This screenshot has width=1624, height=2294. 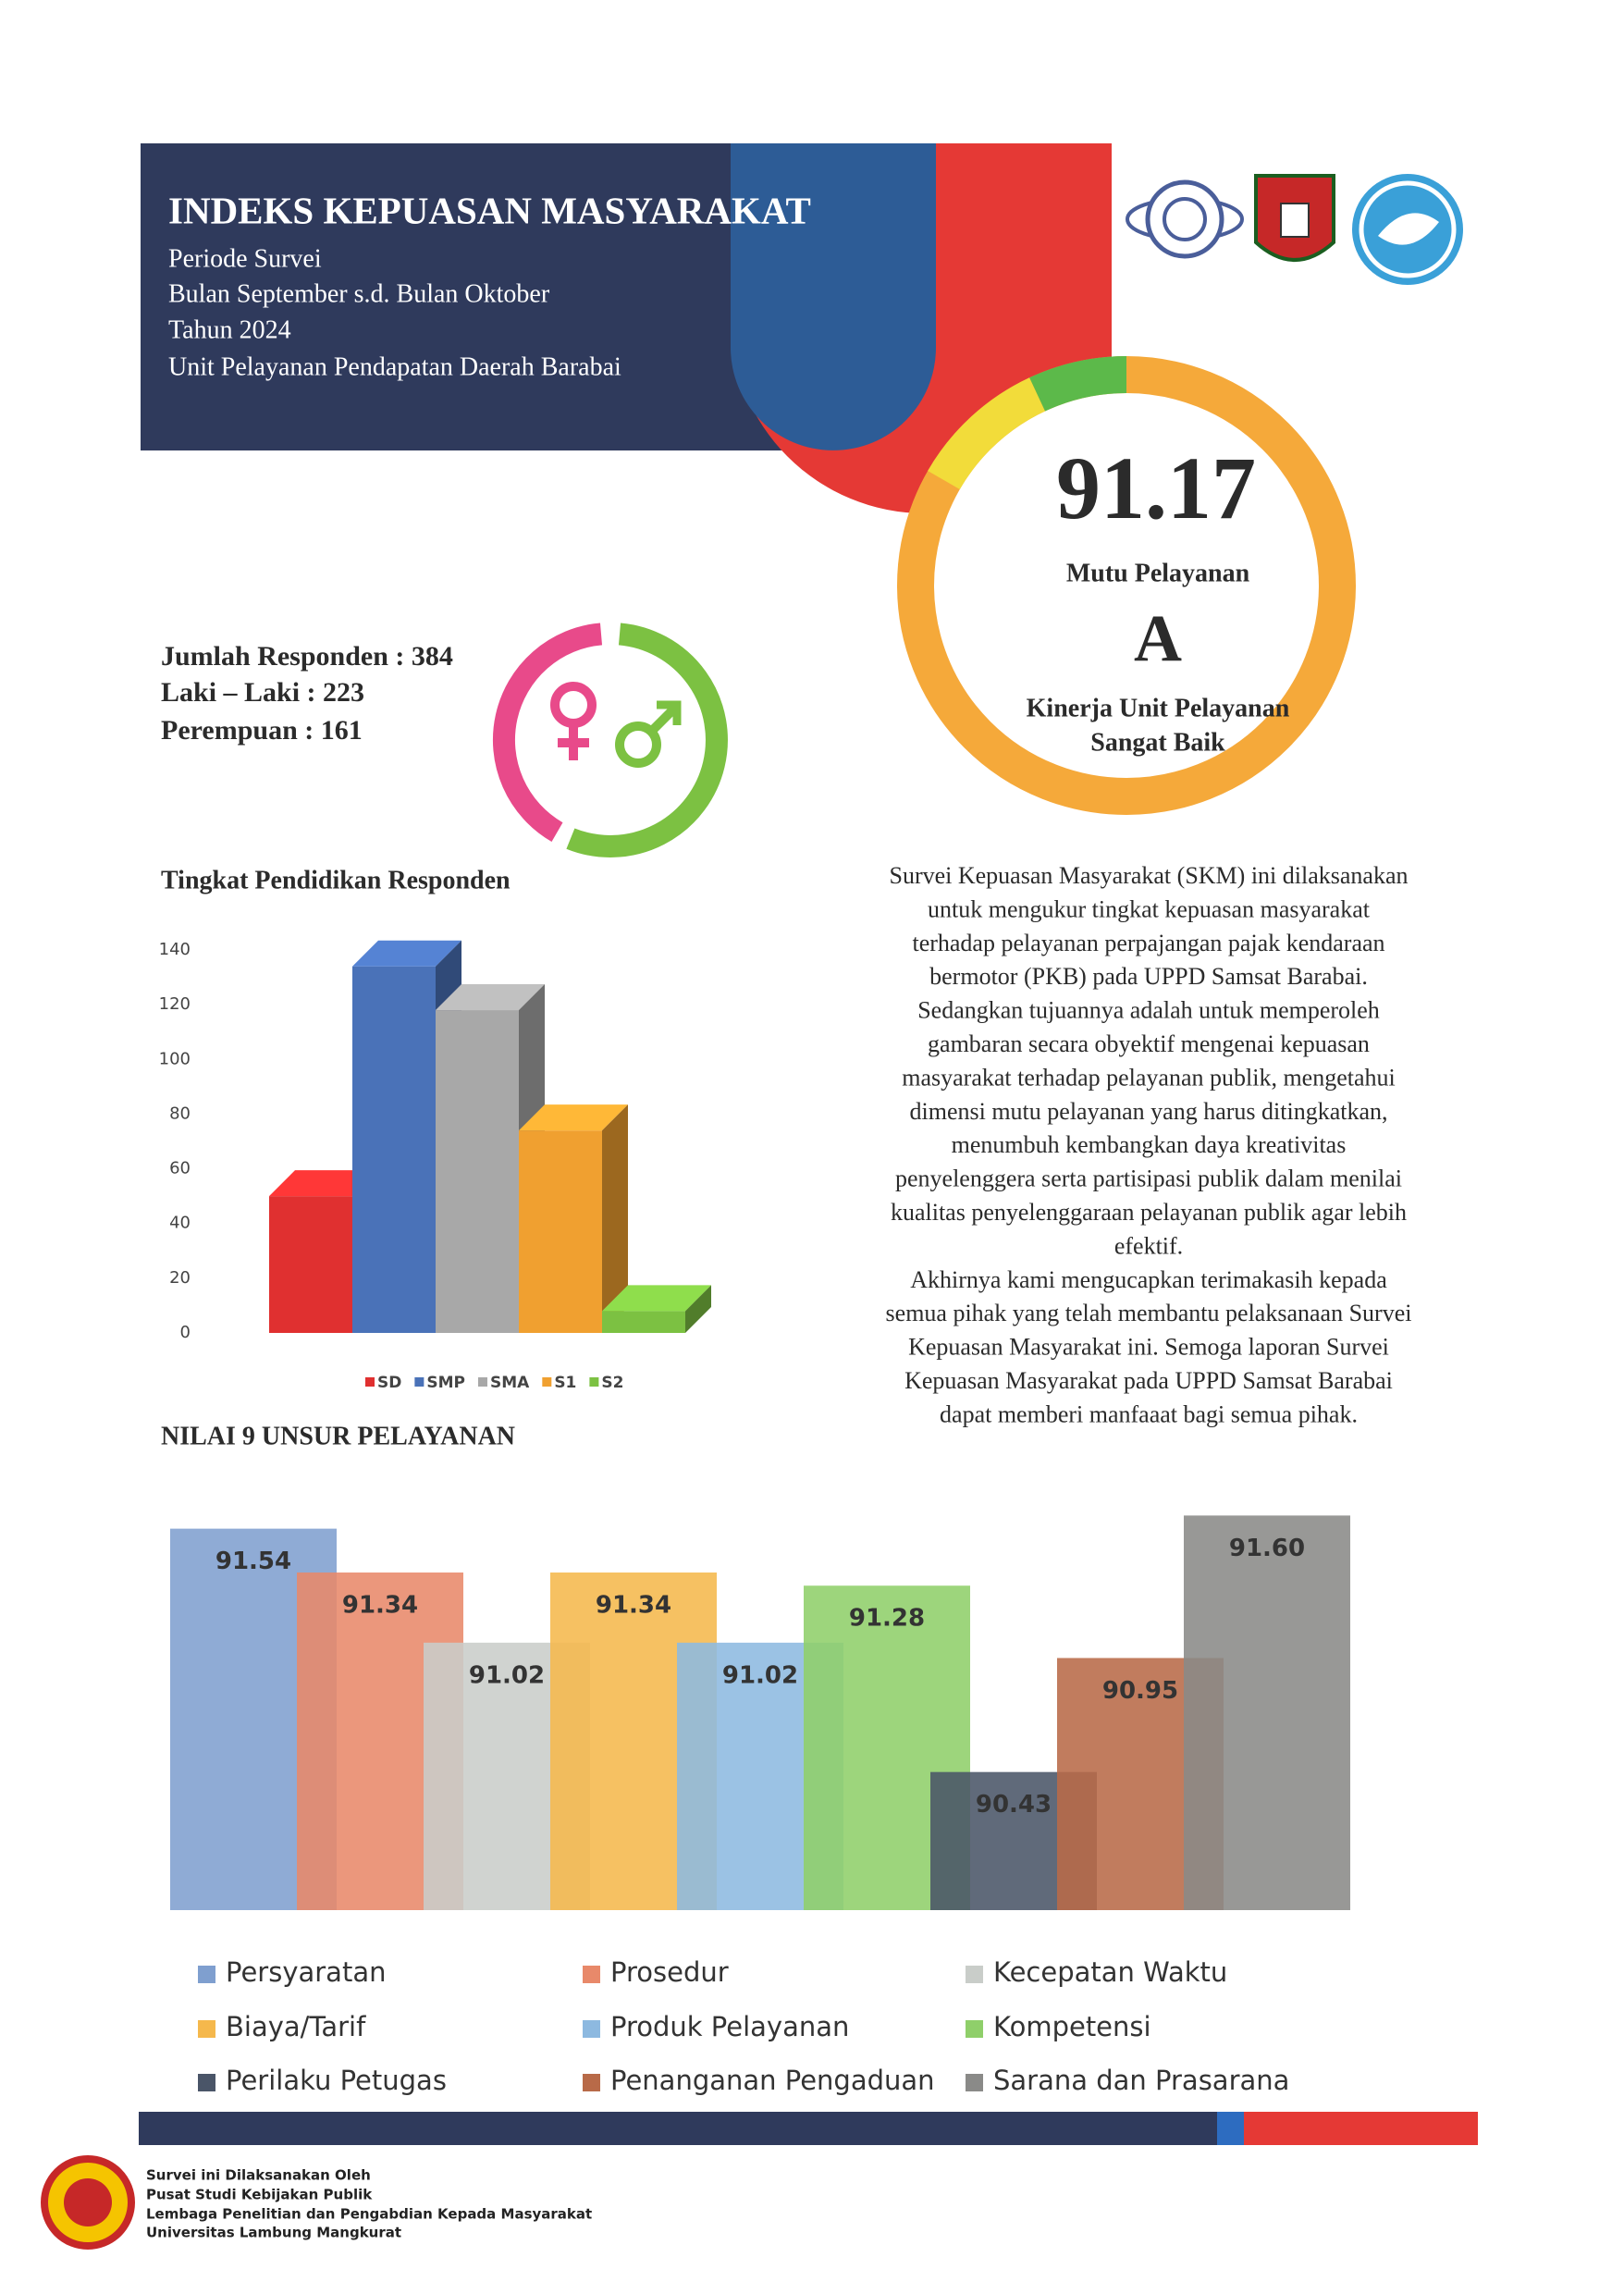 I want to click on legend-label: SMP, so click(x=445, y=1383).